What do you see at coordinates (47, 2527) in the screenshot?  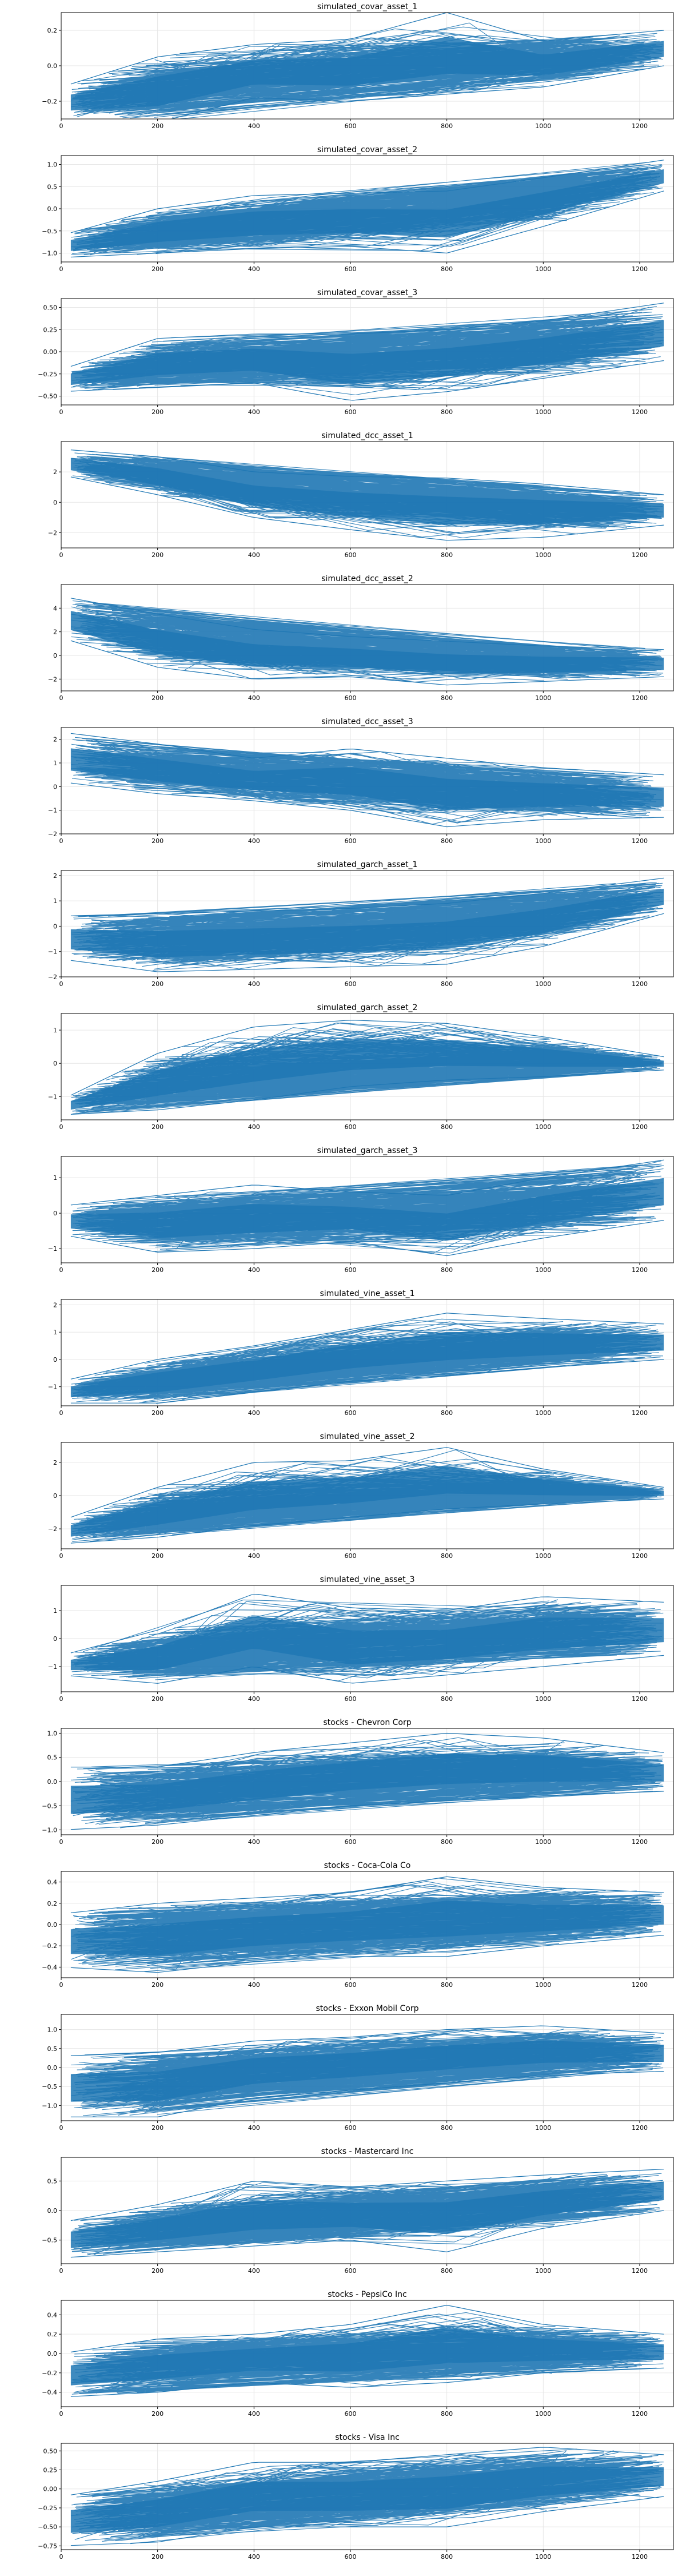 I see `y-tick-label: −0.50` at bounding box center [47, 2527].